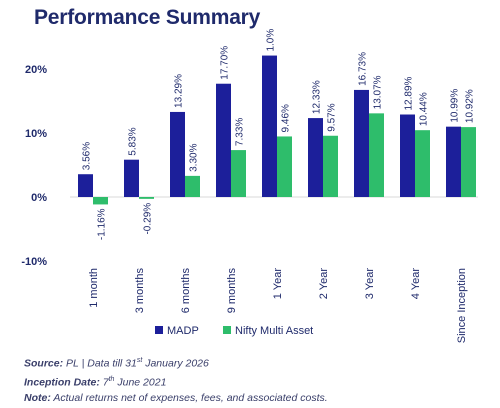  What do you see at coordinates (133, 141) in the screenshot?
I see `data-label: 5.83%` at bounding box center [133, 141].